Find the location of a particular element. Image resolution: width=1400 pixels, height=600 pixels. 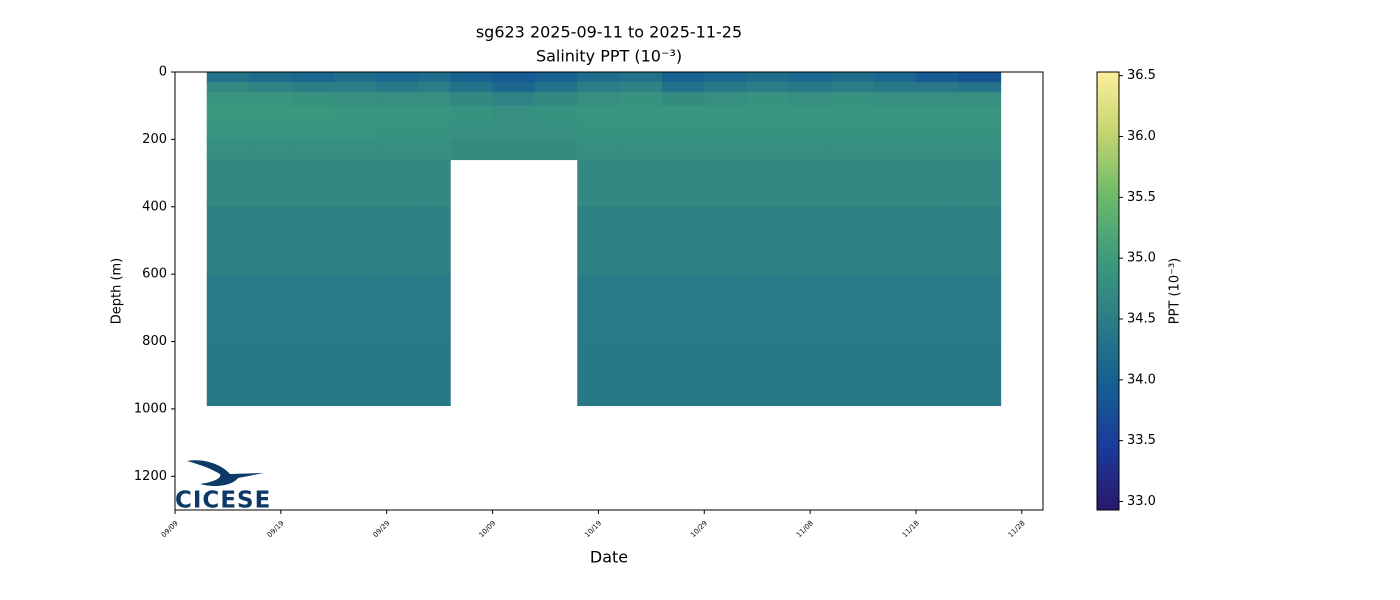

x-tick-label: 09/19 is located at coordinates (276, 529).